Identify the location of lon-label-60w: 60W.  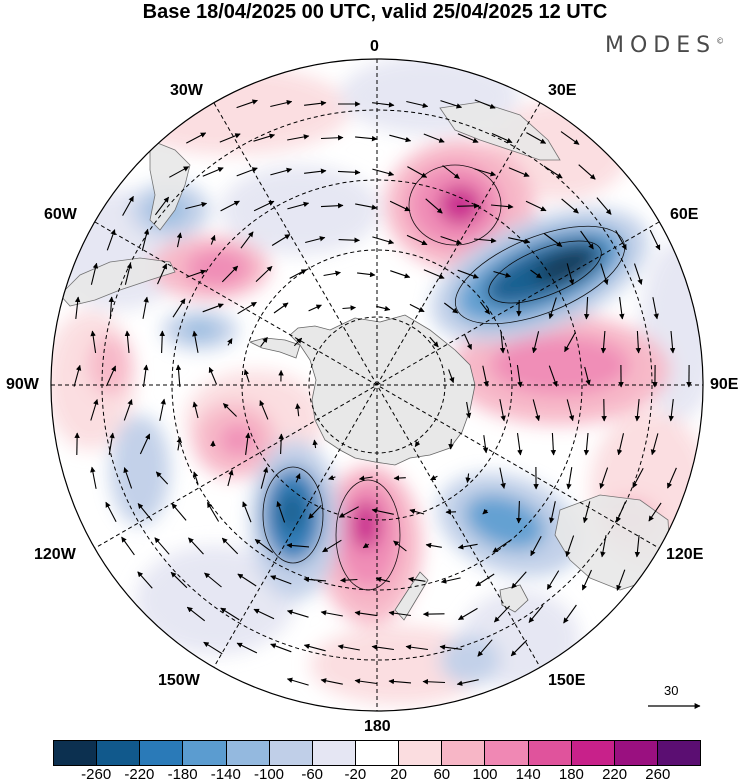
(60, 214).